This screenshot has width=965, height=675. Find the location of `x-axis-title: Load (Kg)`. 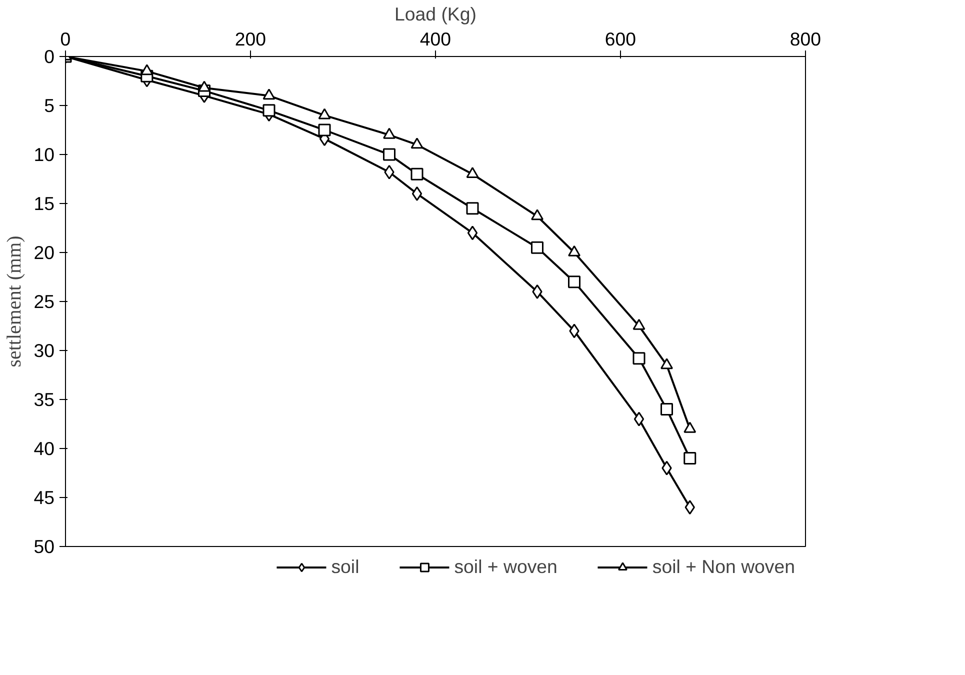

x-axis-title: Load (Kg) is located at coordinates (435, 14).